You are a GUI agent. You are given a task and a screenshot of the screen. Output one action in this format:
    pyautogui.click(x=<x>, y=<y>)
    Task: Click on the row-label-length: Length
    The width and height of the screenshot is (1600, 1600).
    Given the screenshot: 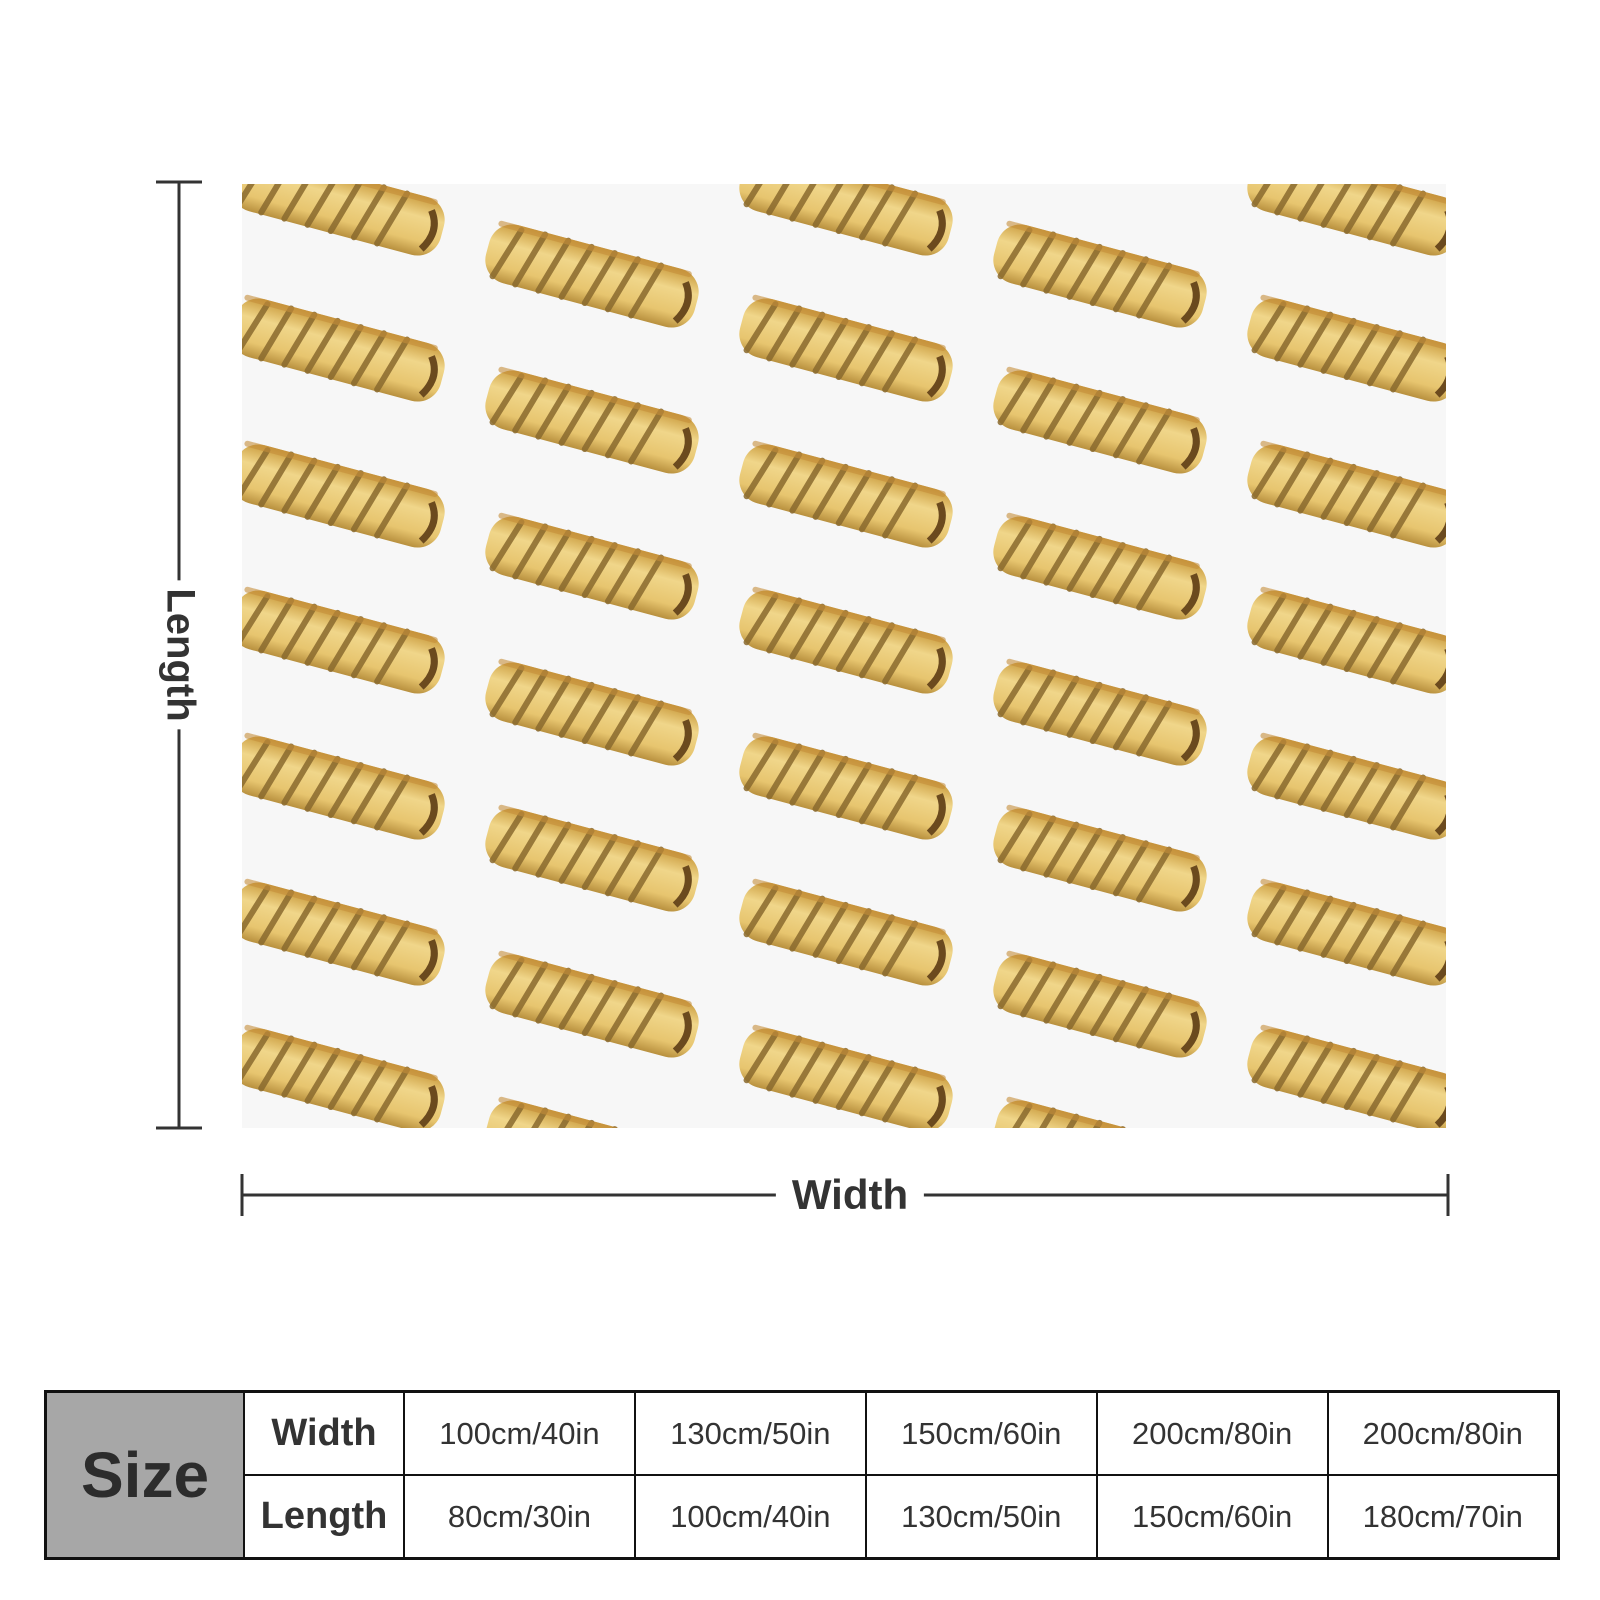 What is the action you would take?
    pyautogui.click(x=324, y=1517)
    